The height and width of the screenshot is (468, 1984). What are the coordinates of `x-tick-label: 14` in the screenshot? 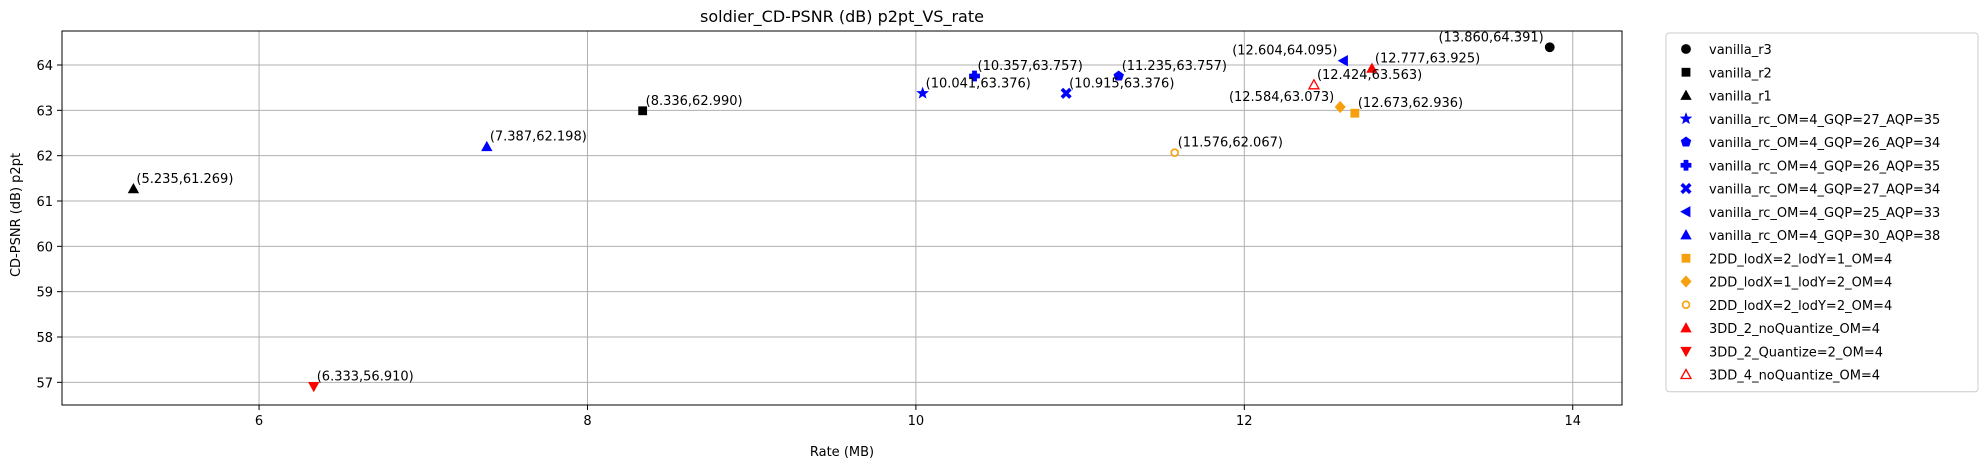 It's located at (1572, 421).